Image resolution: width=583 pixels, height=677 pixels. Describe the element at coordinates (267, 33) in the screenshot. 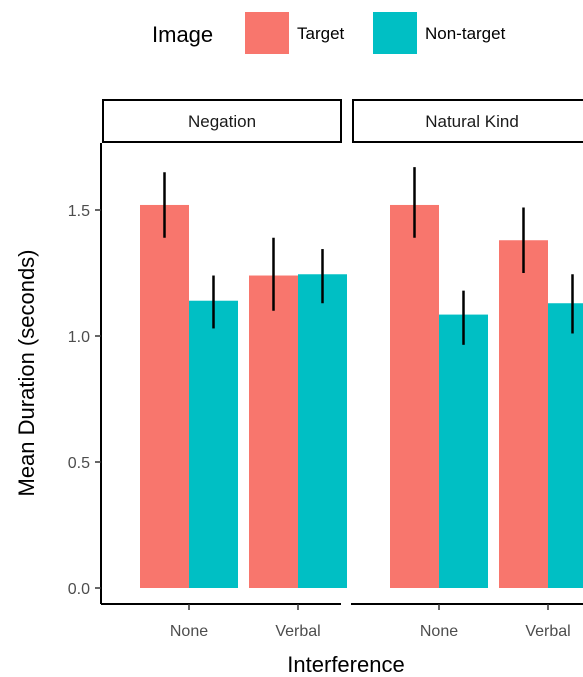

I see `legend-key-target` at that location.